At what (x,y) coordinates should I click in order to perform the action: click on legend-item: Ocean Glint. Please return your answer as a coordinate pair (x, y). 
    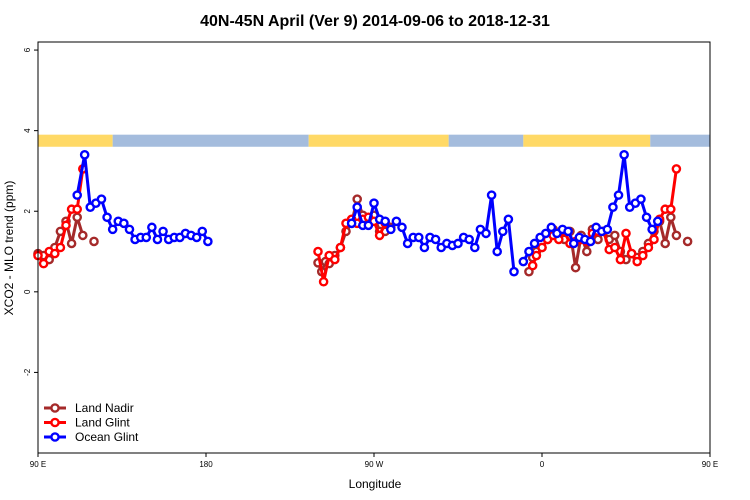
    Looking at the image, I should click on (91, 437).